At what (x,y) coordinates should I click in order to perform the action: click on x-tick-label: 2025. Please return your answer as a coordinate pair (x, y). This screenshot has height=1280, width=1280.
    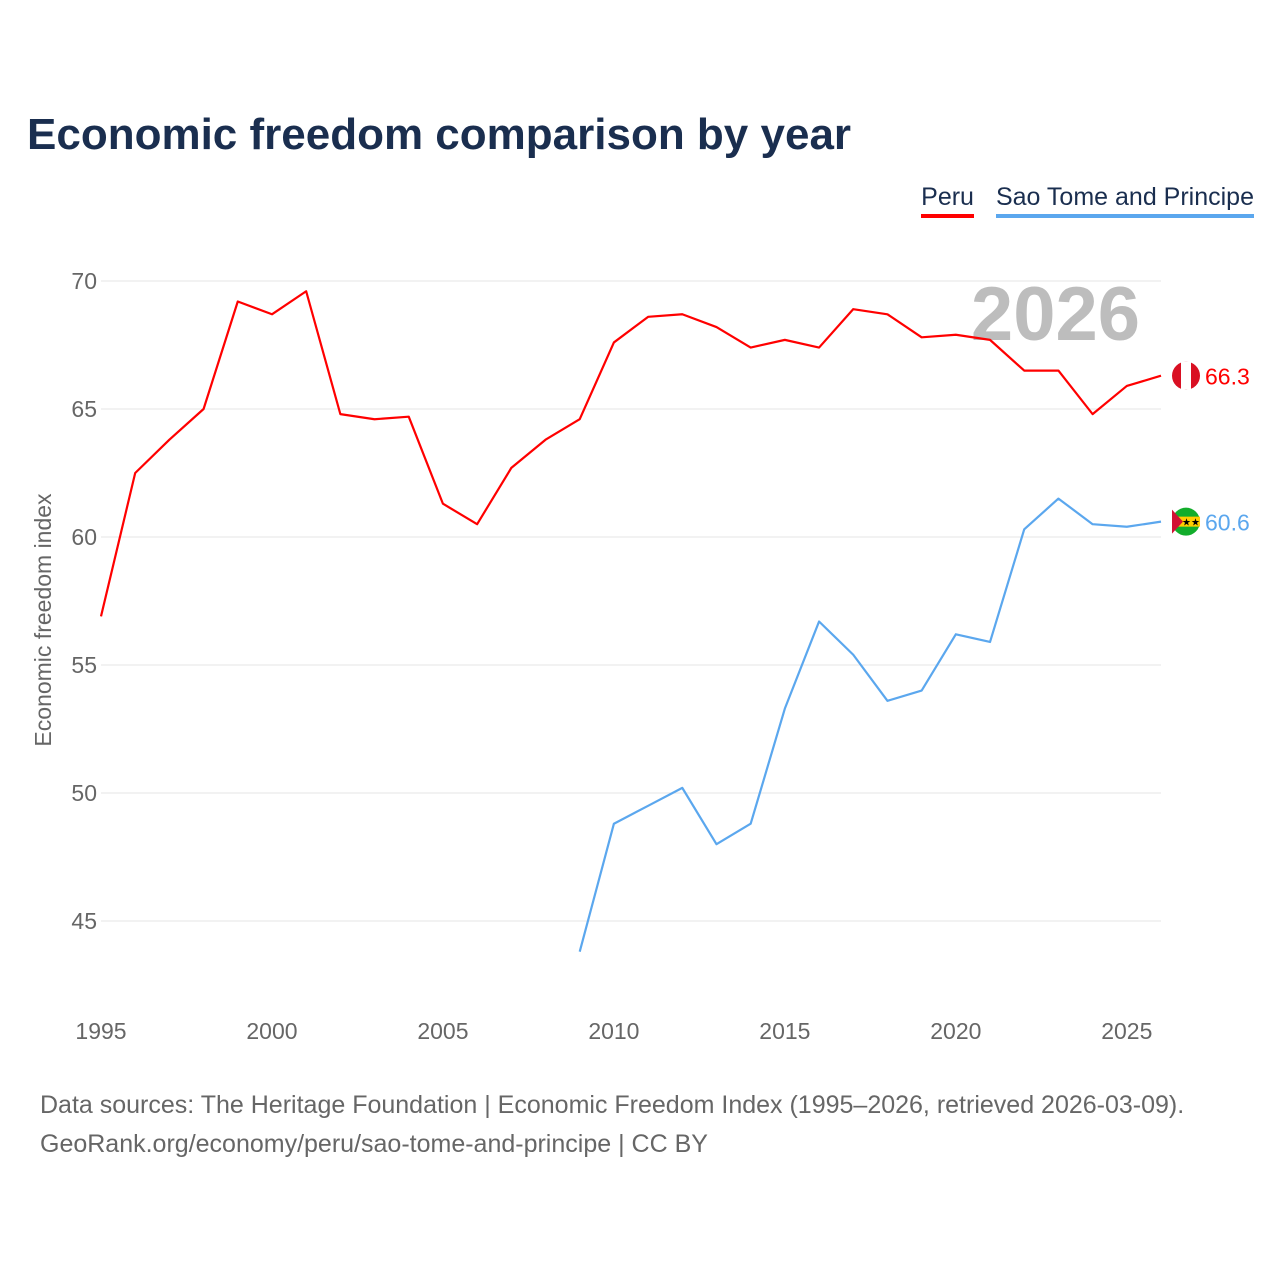
    Looking at the image, I should click on (1126, 1031).